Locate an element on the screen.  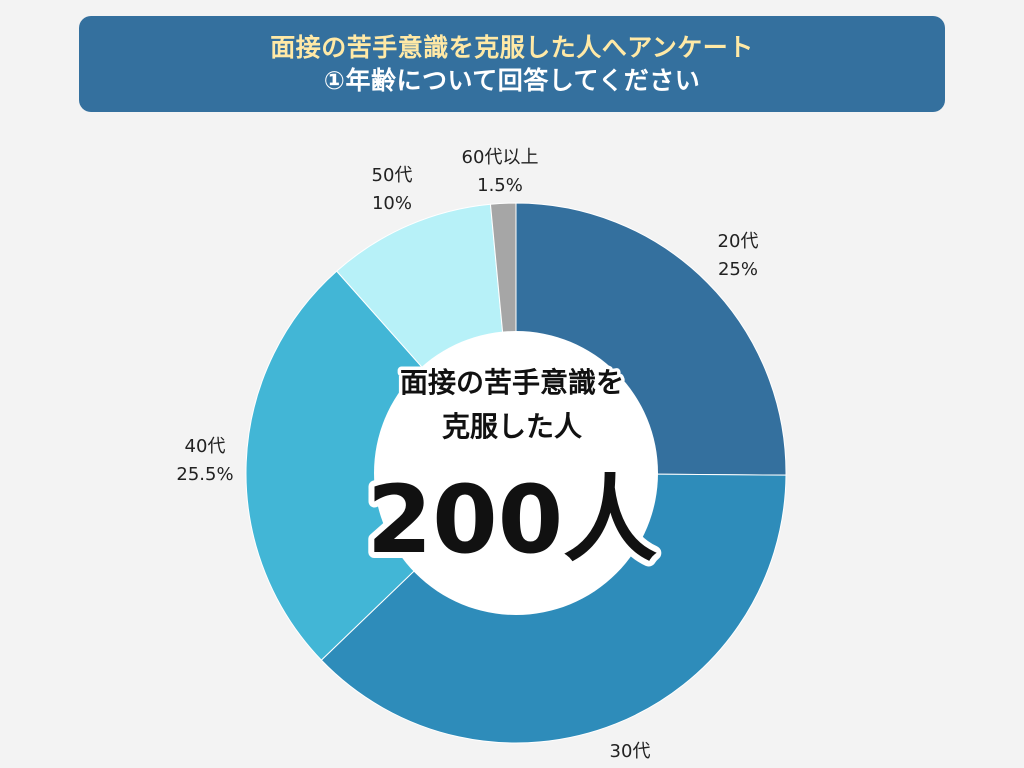
center-caption-line2: 克服した人 is located at coordinates (512, 426).